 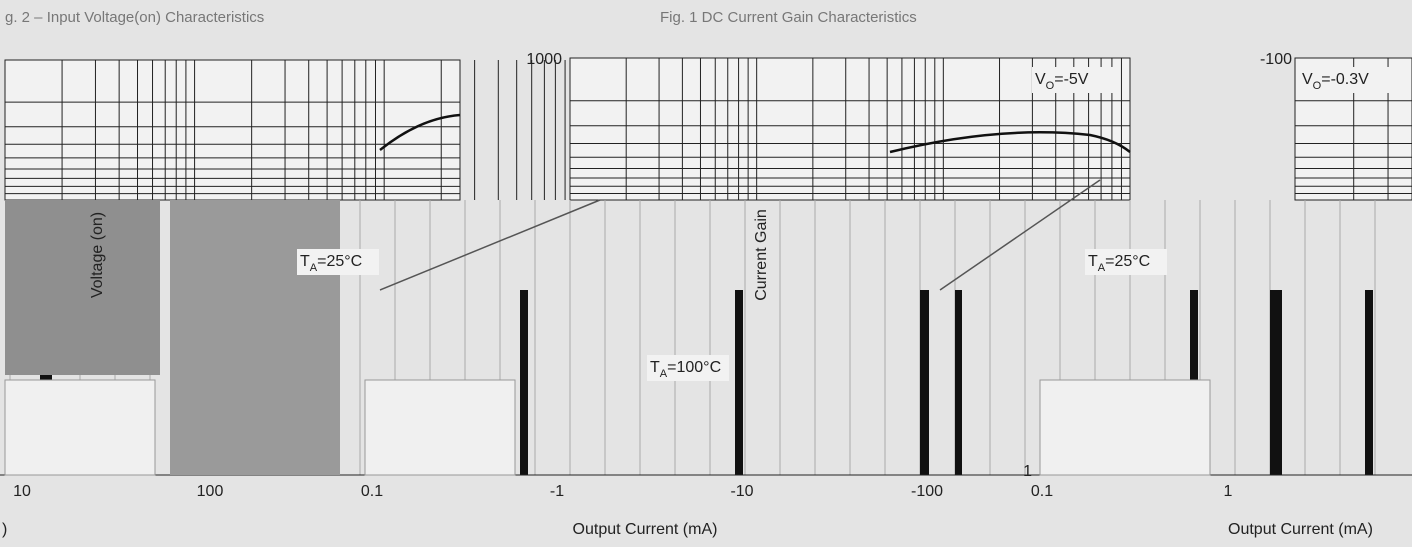 What do you see at coordinates (22, 491) in the screenshot?
I see `x-tick-label: 10` at bounding box center [22, 491].